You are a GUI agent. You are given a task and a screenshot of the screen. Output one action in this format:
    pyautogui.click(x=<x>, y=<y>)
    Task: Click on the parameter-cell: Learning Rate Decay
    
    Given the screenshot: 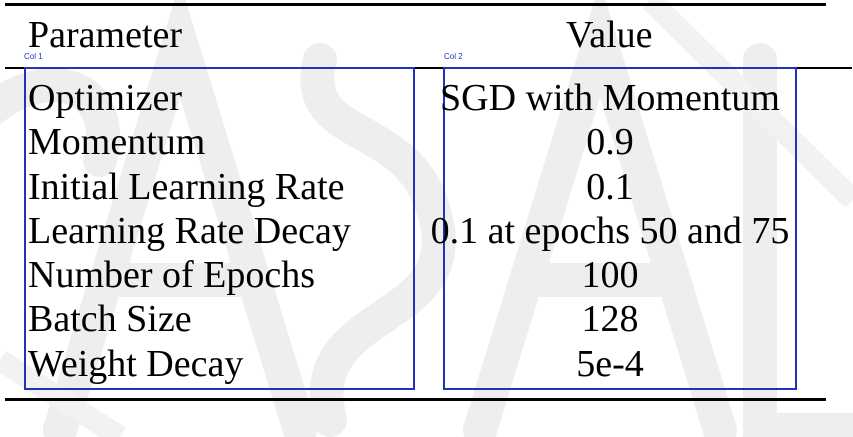 What is the action you would take?
    pyautogui.click(x=189, y=230)
    